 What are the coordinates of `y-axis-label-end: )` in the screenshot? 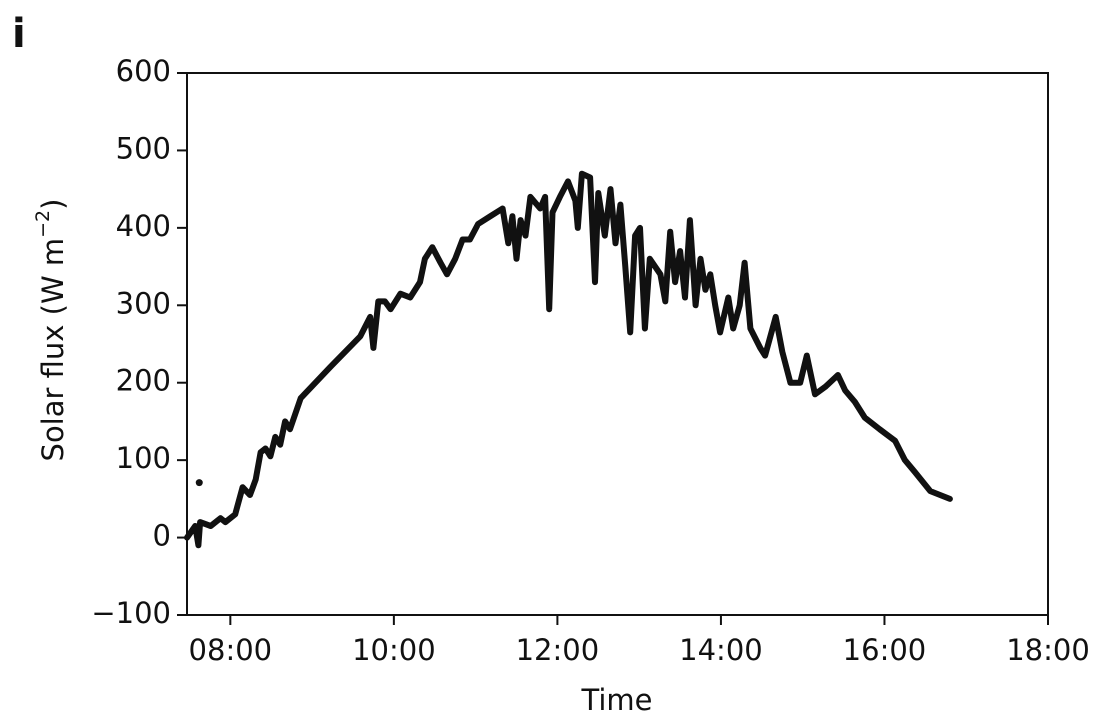 It's located at (53, 204).